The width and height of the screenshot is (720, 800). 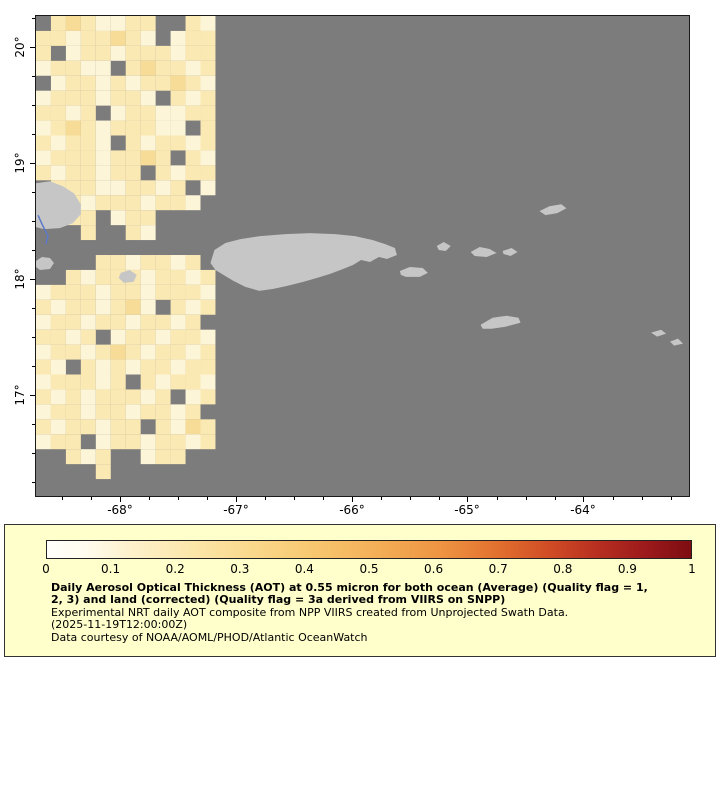 I want to click on landmass-hispaniola-east-tip, so click(x=58, y=205).